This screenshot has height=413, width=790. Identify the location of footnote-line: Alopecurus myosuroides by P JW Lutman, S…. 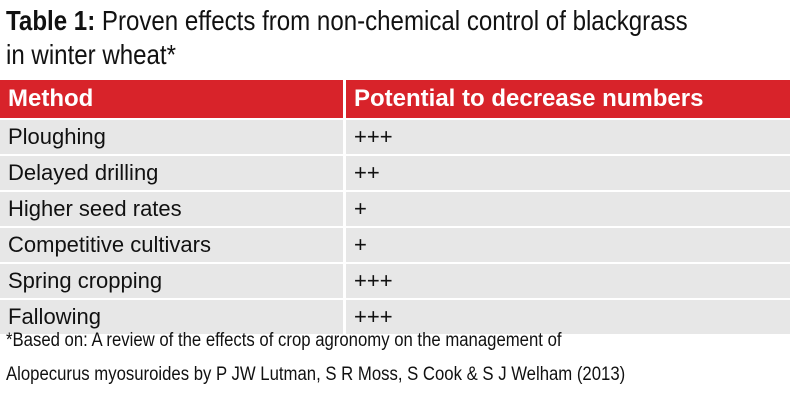
(316, 374).